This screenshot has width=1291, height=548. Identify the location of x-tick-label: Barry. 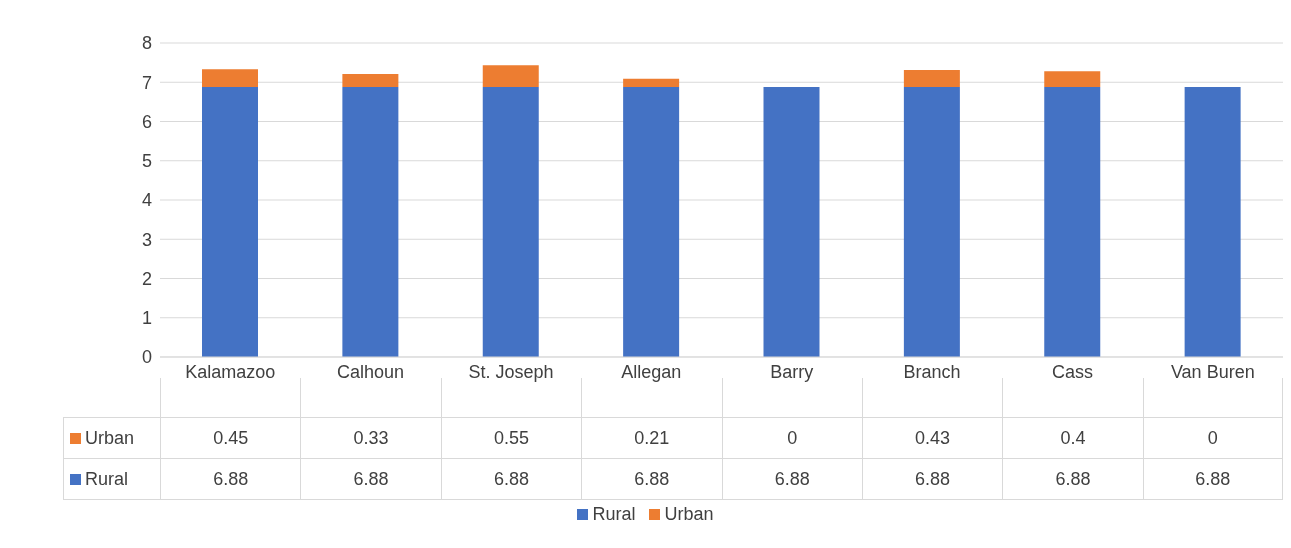
(792, 371).